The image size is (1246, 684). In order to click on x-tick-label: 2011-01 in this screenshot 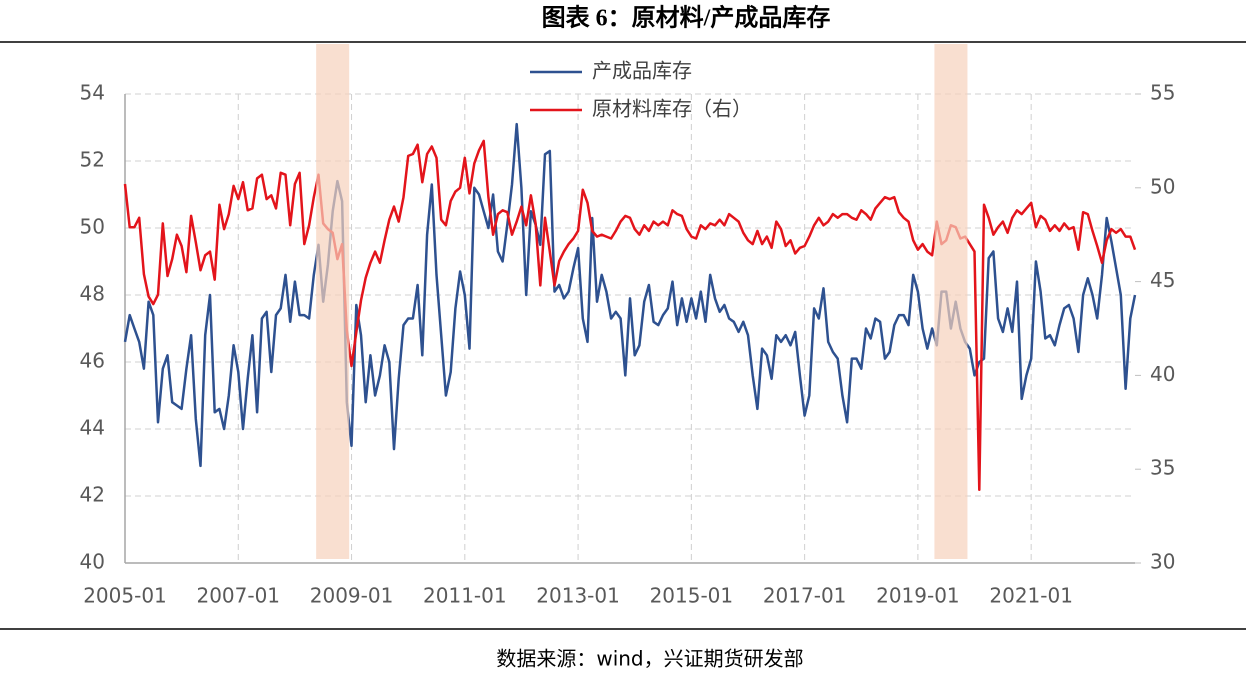, I will do `click(465, 596)`.